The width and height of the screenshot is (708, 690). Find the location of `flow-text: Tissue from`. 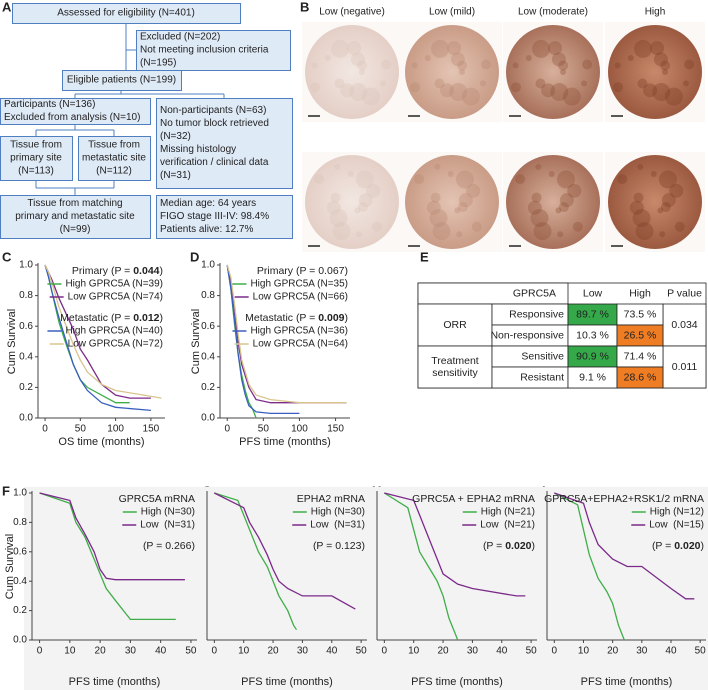

flow-text: Tissue from is located at coordinates (36, 145).